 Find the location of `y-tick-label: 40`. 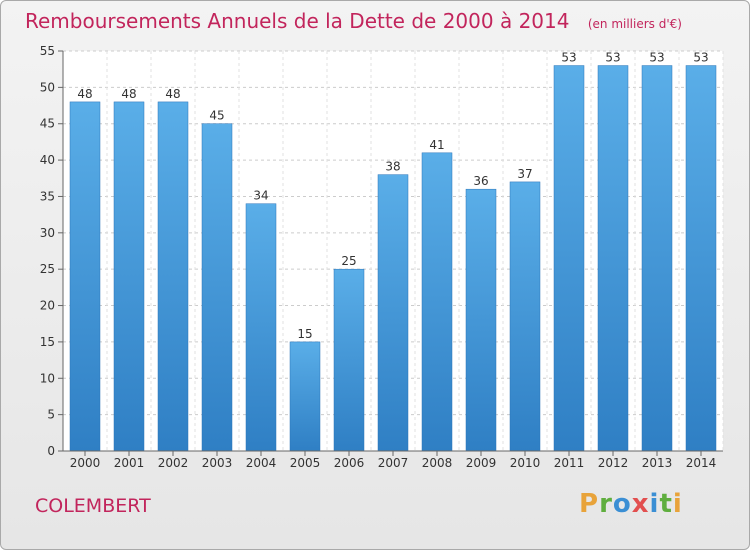

y-tick-label: 40 is located at coordinates (47, 160).